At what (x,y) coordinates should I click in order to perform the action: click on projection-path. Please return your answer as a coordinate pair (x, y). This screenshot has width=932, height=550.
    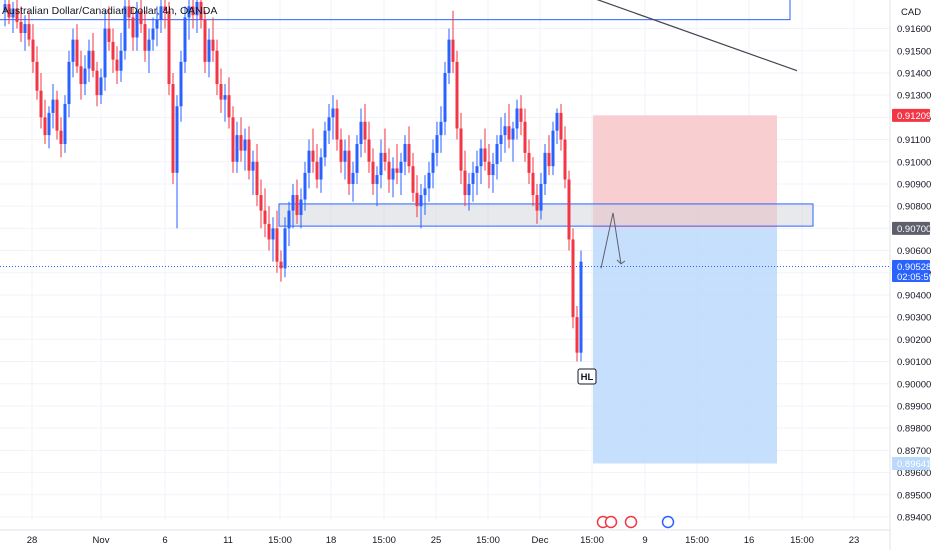
    Looking at the image, I should click on (611, 240).